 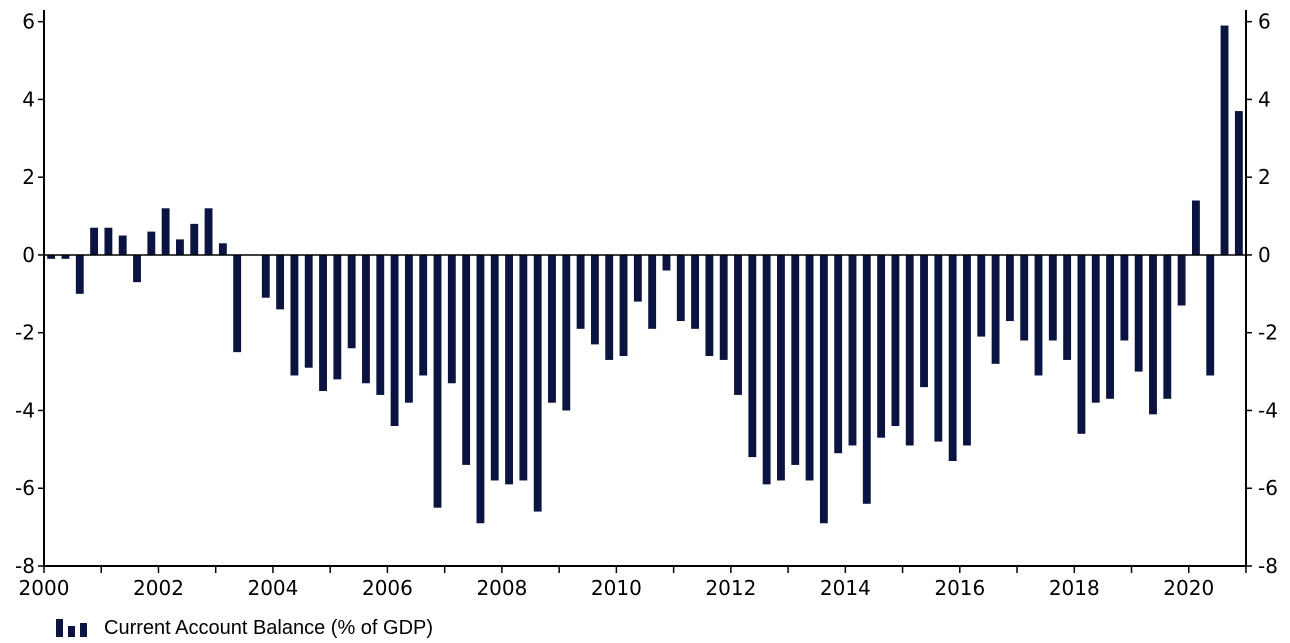 I want to click on x-tick-label: 2000, so click(x=44, y=588).